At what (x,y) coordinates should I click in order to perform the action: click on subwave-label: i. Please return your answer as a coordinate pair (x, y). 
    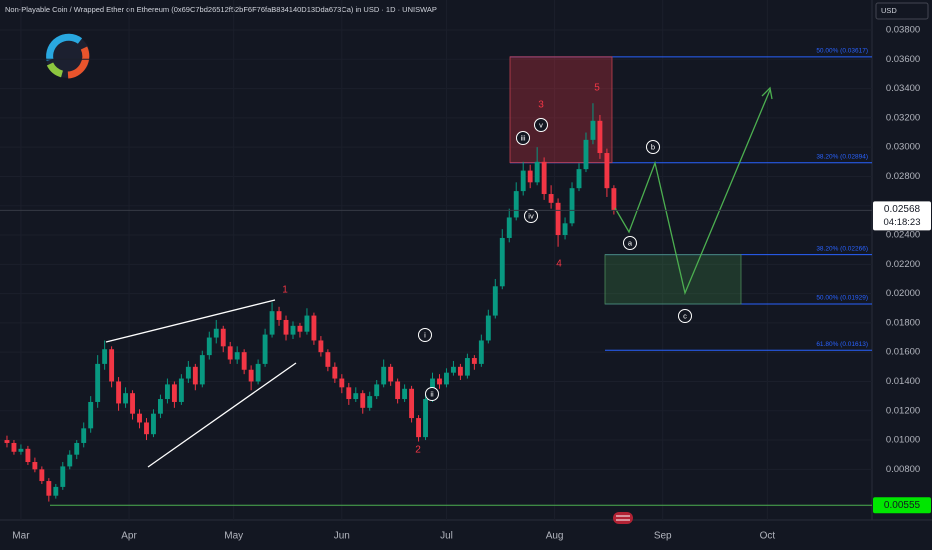
    Looking at the image, I should click on (425, 334).